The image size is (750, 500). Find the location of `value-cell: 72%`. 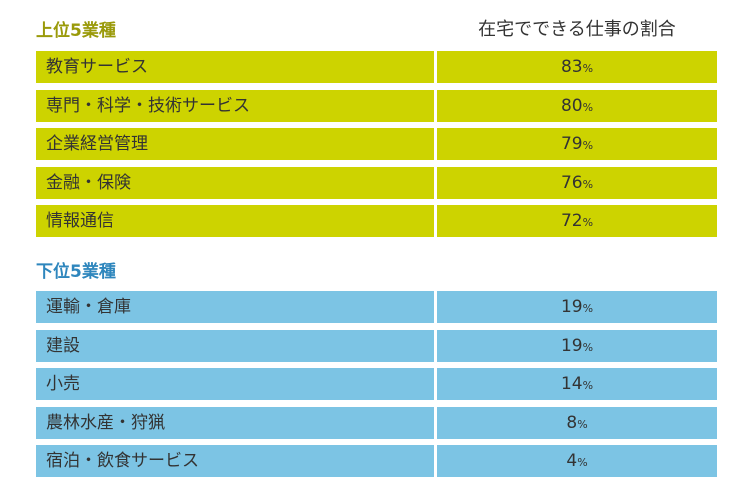

value-cell: 72% is located at coordinates (577, 221).